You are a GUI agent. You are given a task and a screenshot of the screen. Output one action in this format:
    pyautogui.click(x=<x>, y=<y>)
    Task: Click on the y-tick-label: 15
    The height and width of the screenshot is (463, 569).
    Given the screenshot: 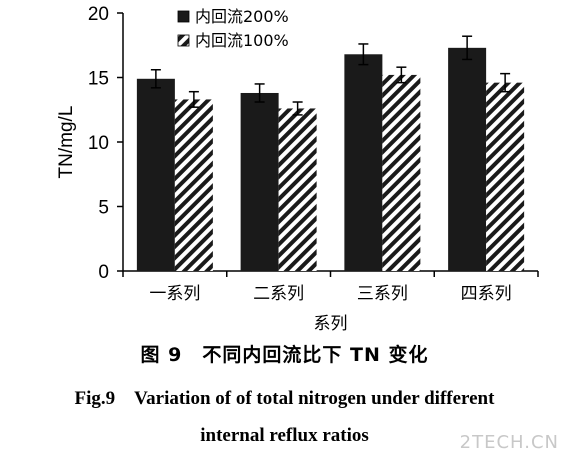 What is the action you would take?
    pyautogui.click(x=98, y=79)
    